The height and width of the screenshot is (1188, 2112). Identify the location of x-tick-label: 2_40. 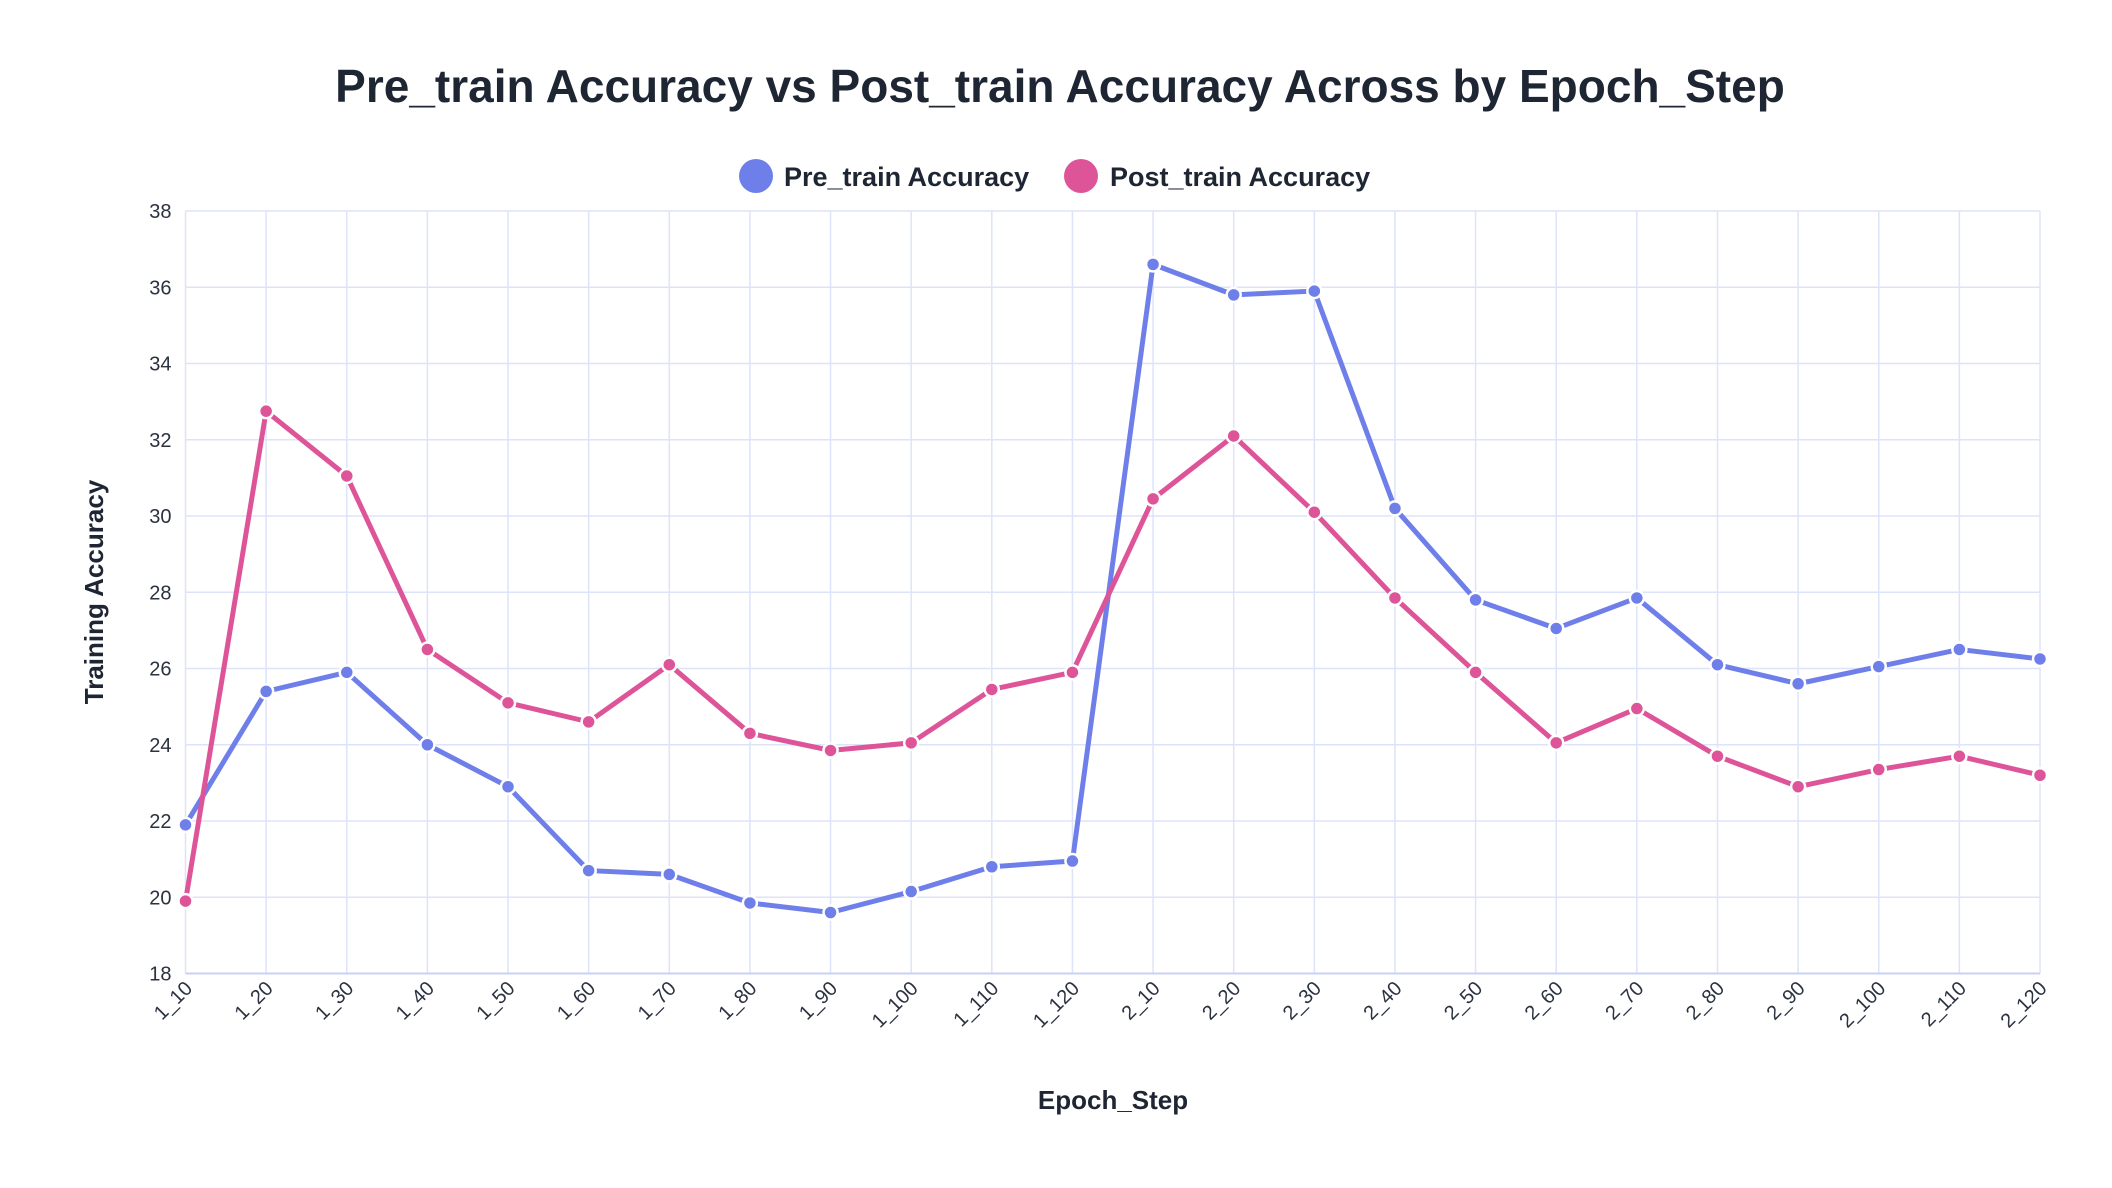
(1382, 1000).